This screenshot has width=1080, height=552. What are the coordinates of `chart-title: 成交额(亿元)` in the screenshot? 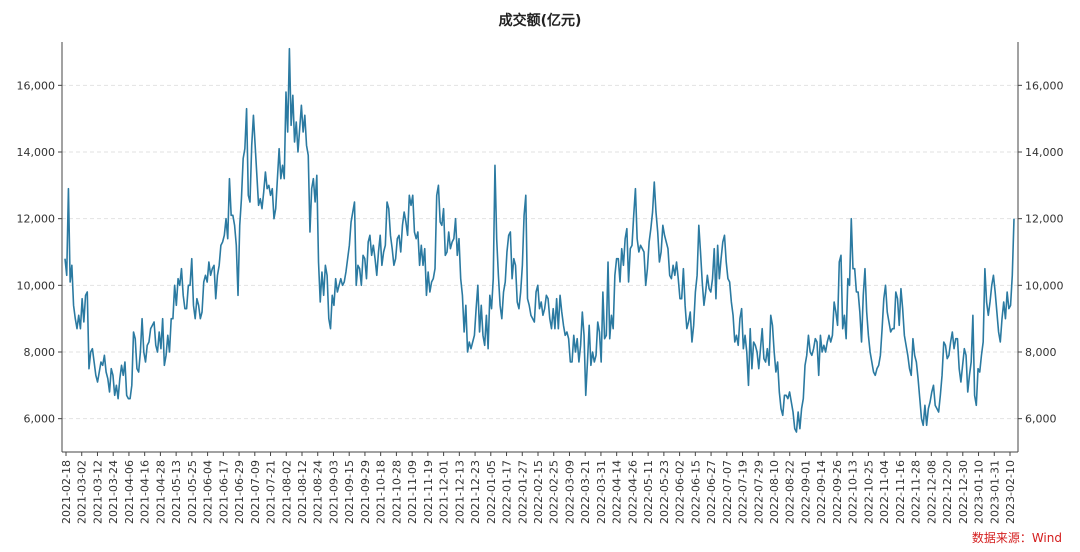 It's located at (540, 20).